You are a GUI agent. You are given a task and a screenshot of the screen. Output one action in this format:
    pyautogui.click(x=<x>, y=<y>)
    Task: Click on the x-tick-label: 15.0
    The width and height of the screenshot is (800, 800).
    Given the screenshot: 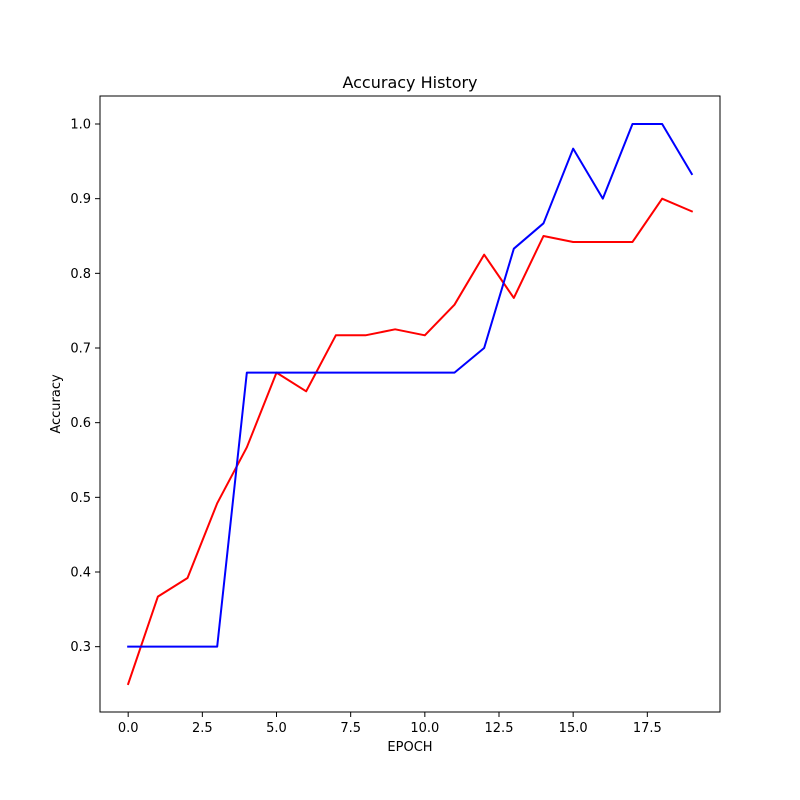 What is the action you would take?
    pyautogui.click(x=573, y=728)
    